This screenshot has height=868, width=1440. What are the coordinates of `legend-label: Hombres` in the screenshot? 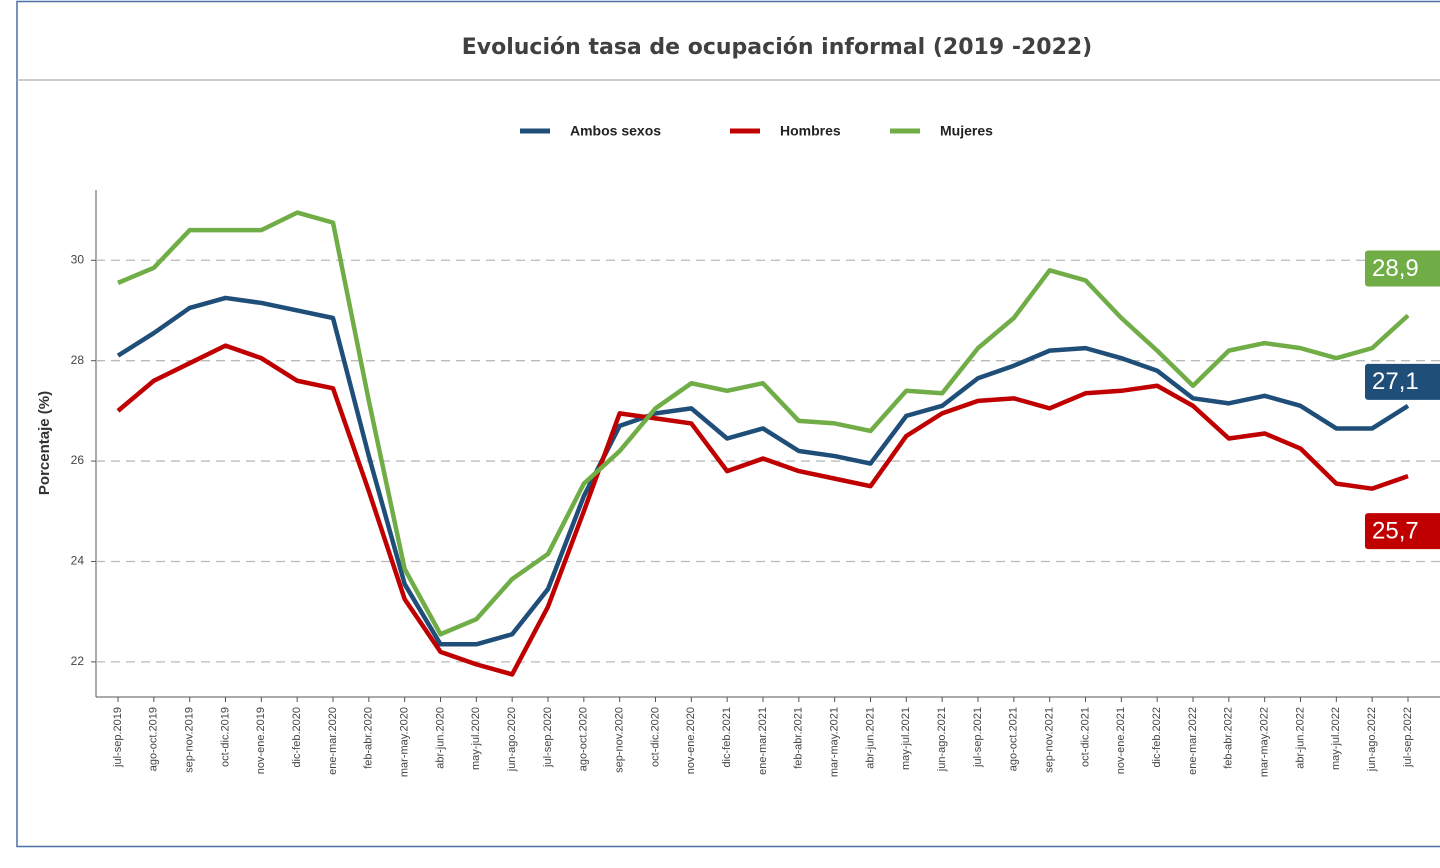 It's located at (810, 131).